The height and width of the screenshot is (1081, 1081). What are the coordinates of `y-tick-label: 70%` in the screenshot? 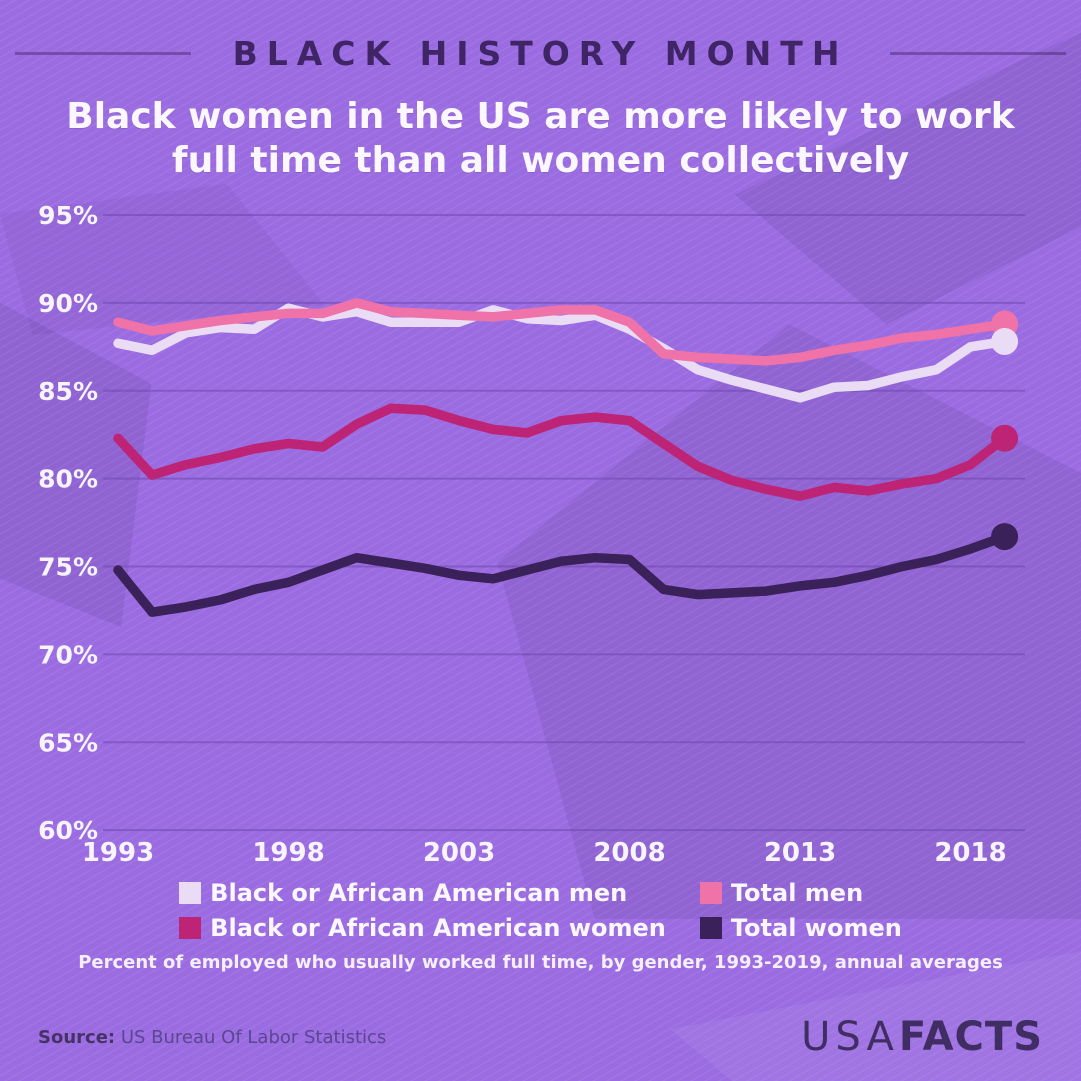 It's located at (68, 654).